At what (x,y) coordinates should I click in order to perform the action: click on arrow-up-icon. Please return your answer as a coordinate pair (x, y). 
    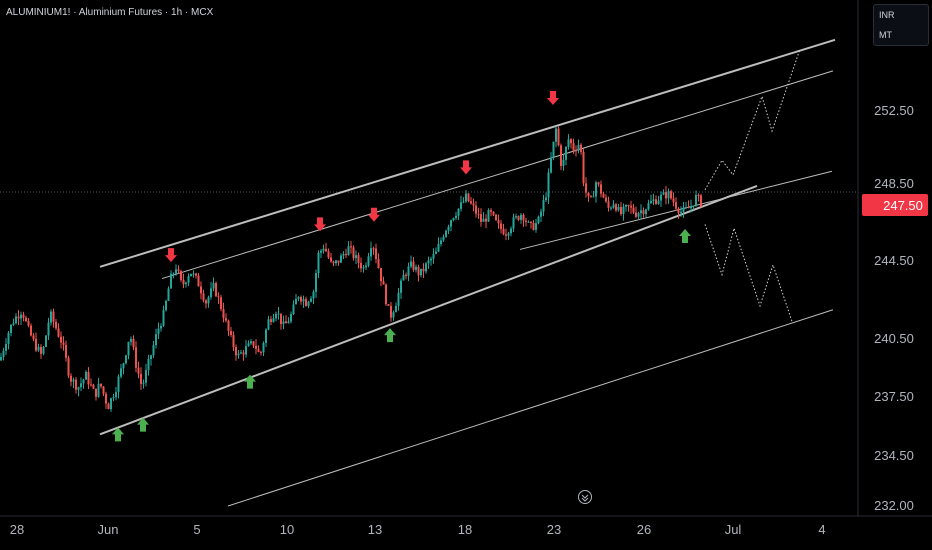
    Looking at the image, I should click on (390, 335).